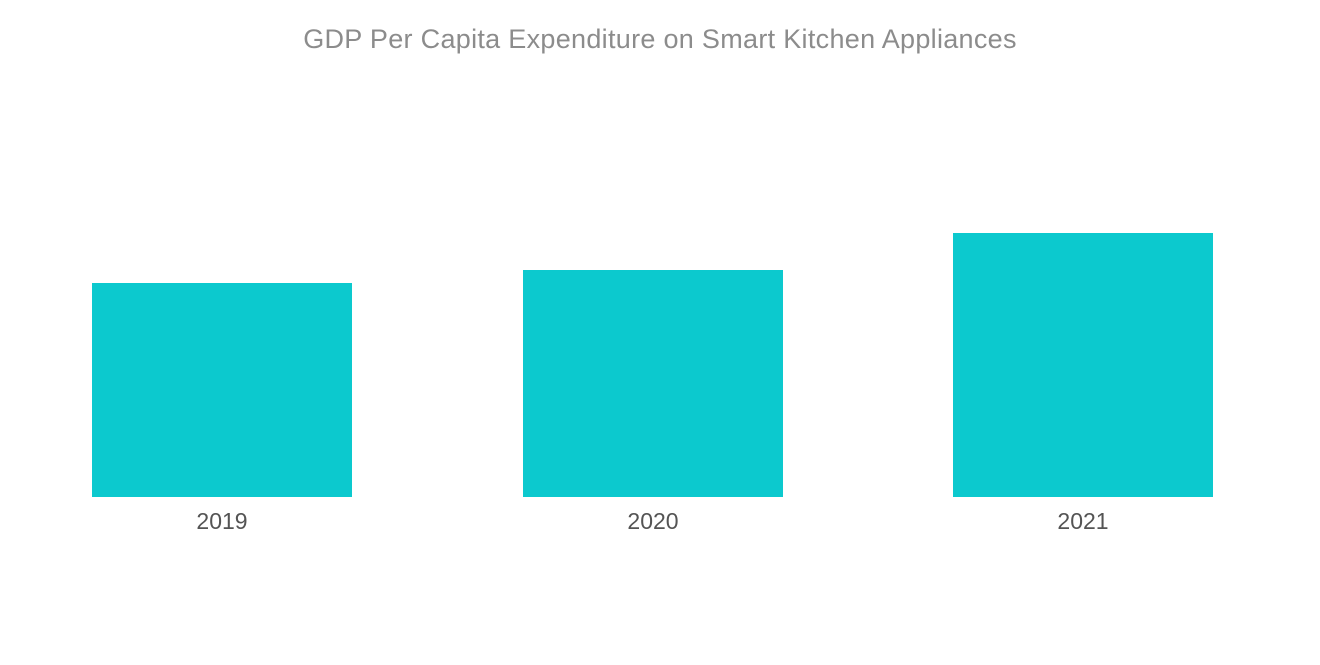 The height and width of the screenshot is (665, 1320). Describe the element at coordinates (222, 521) in the screenshot. I see `x-tick-label-2019: 2019` at that location.